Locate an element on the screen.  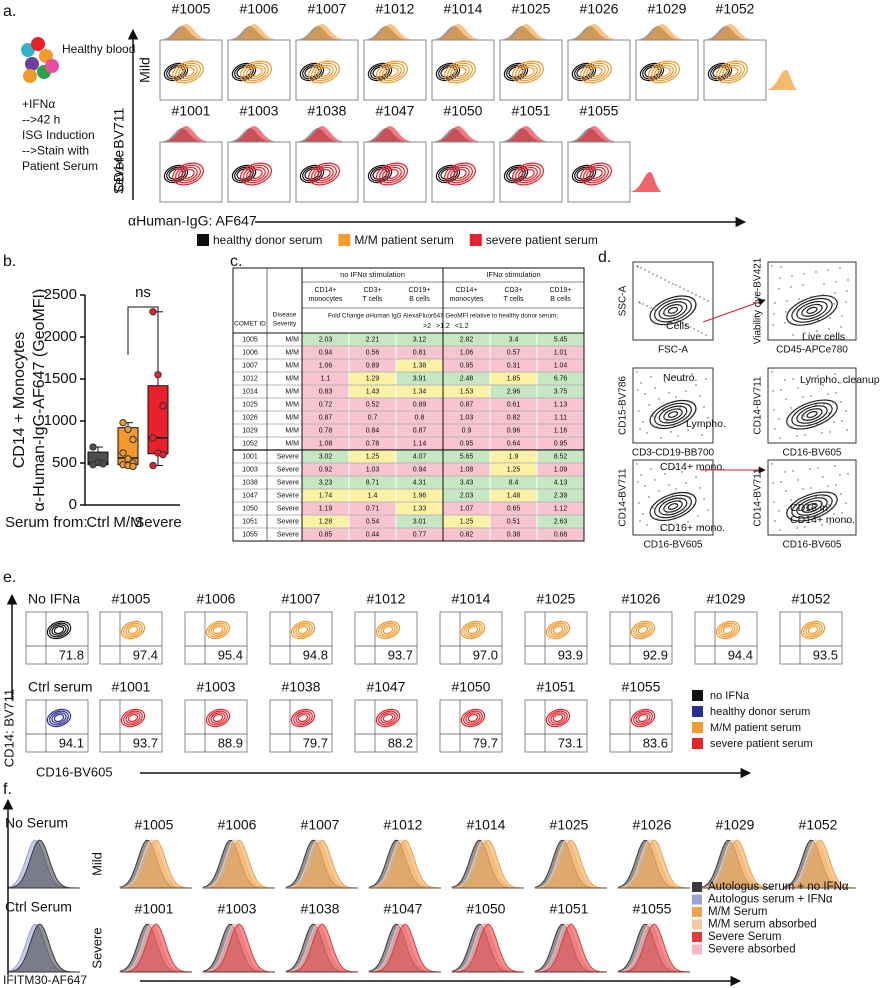
gate-label: Lympho. is located at coordinates (706, 424).